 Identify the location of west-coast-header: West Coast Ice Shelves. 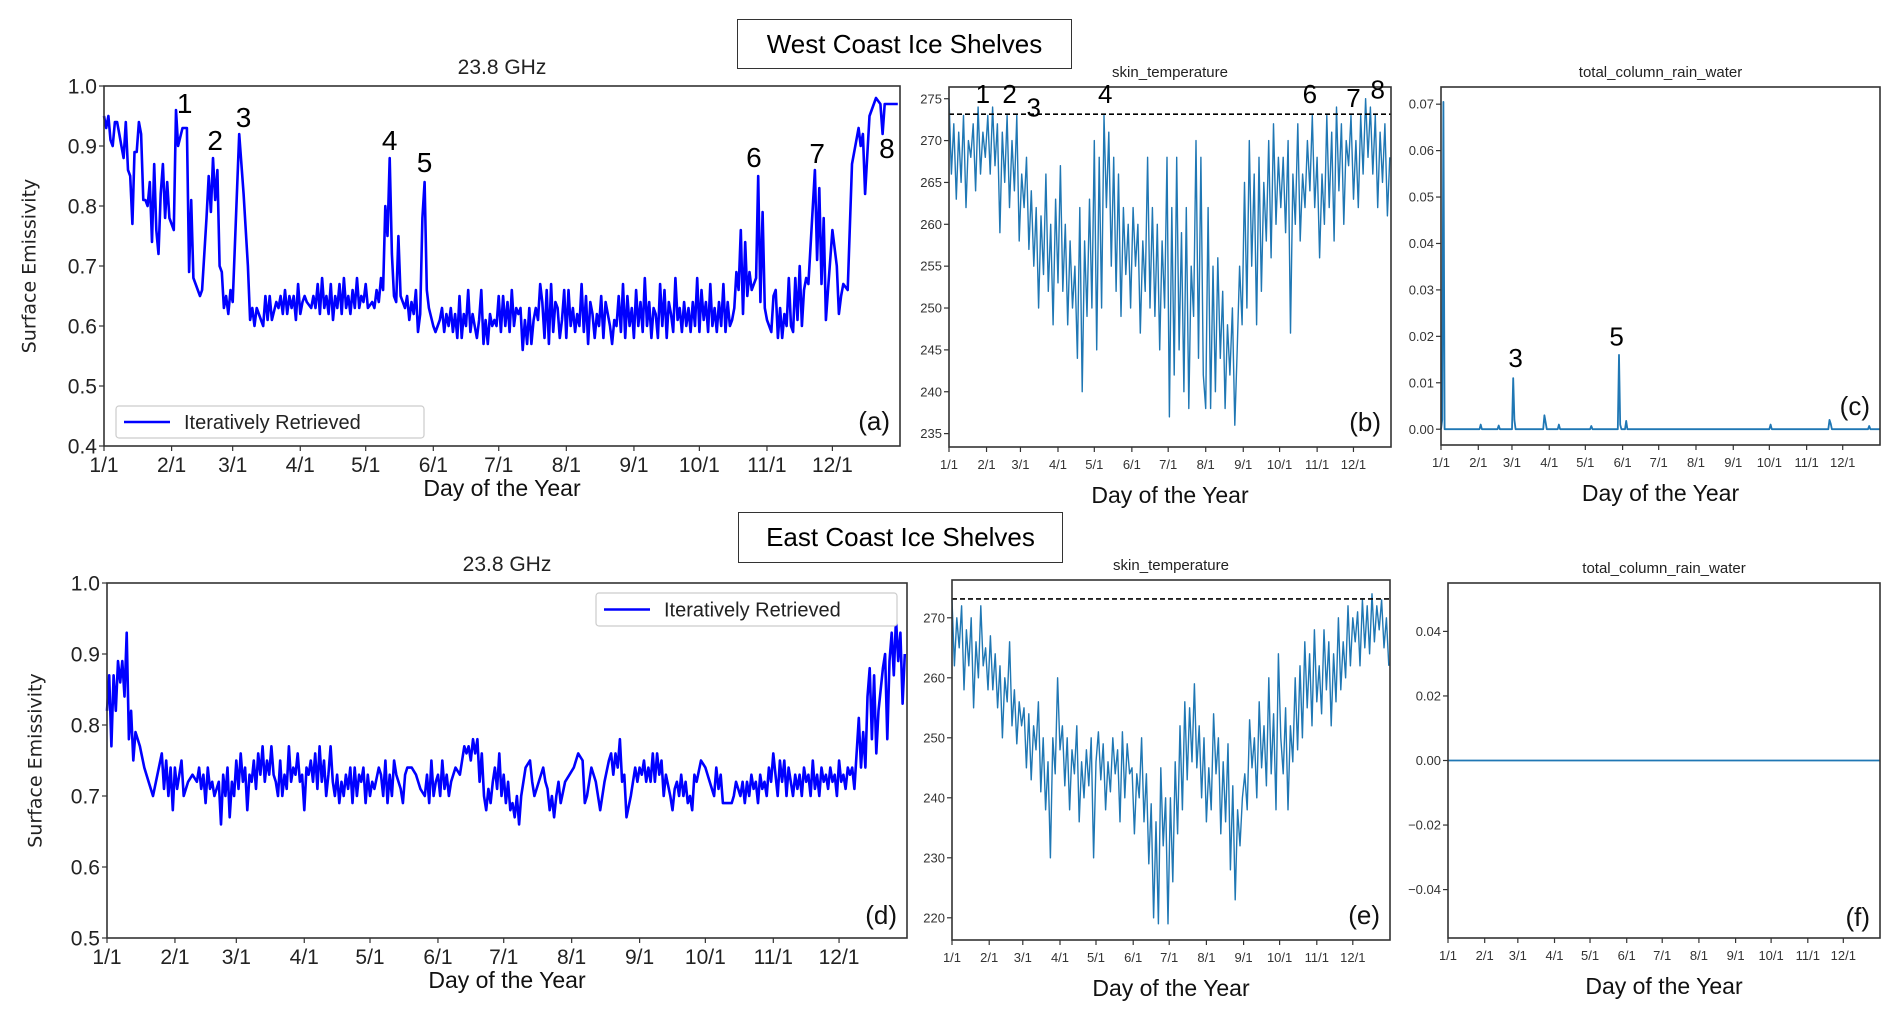
(904, 44).